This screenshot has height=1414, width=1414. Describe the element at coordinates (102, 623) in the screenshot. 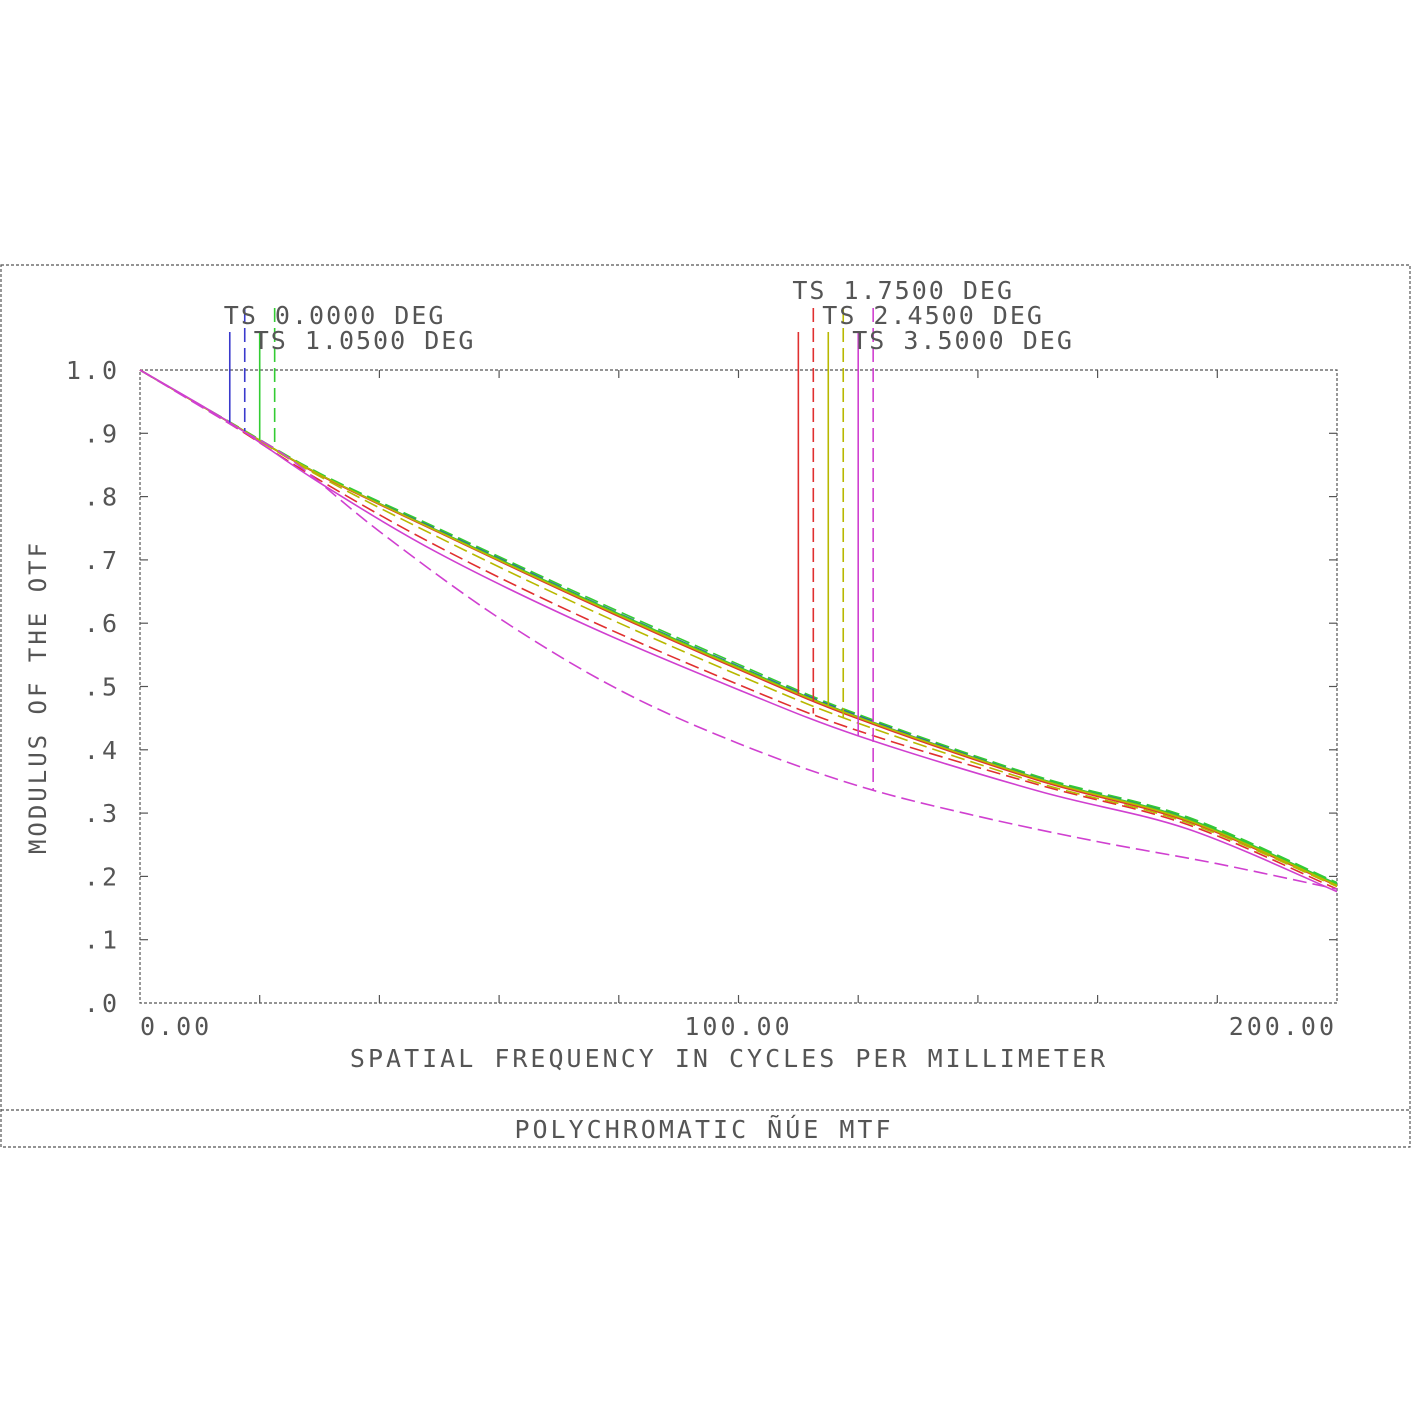

I see `y-tick-label-4: .6` at that location.